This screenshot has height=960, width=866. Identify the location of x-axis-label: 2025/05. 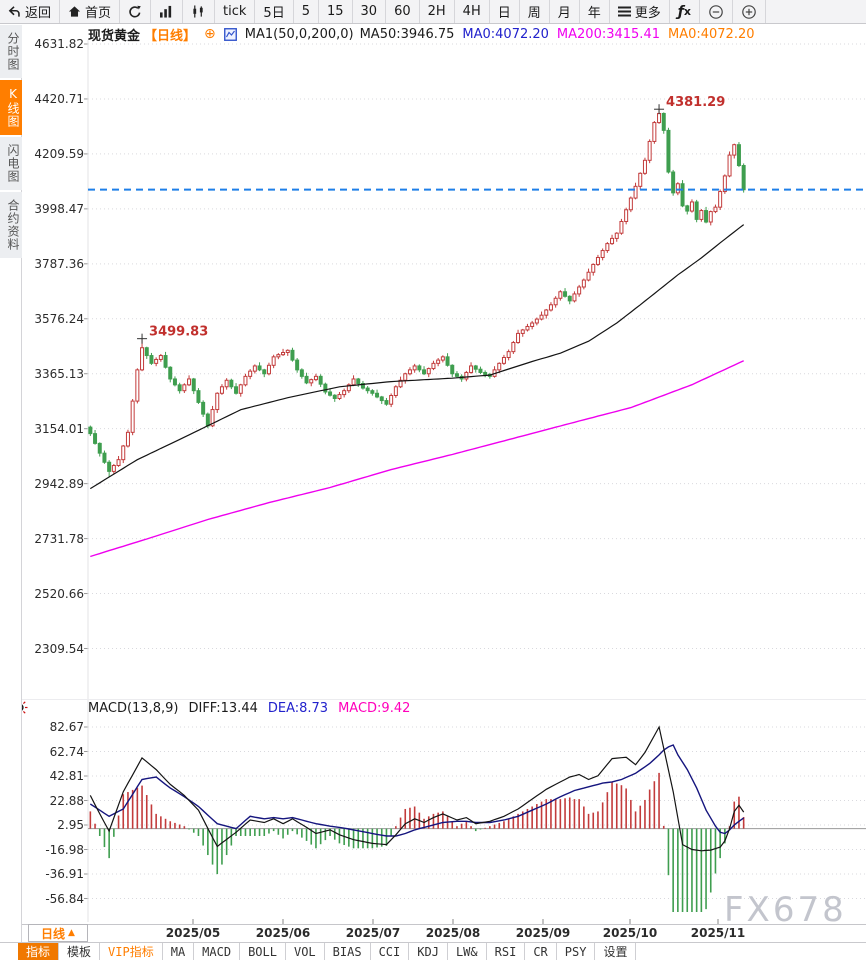
(193, 933).